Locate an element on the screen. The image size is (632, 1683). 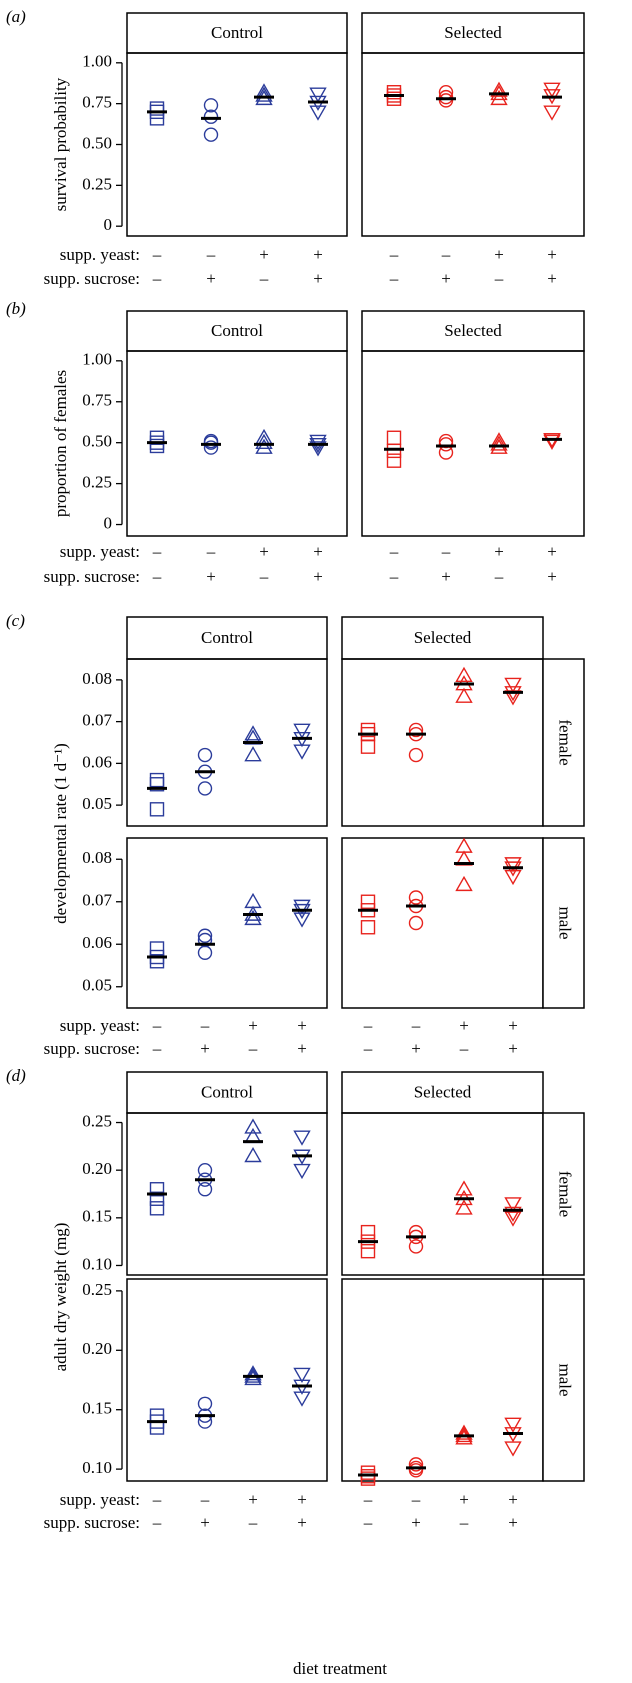
panel-label: (a) is located at coordinates (16, 16).